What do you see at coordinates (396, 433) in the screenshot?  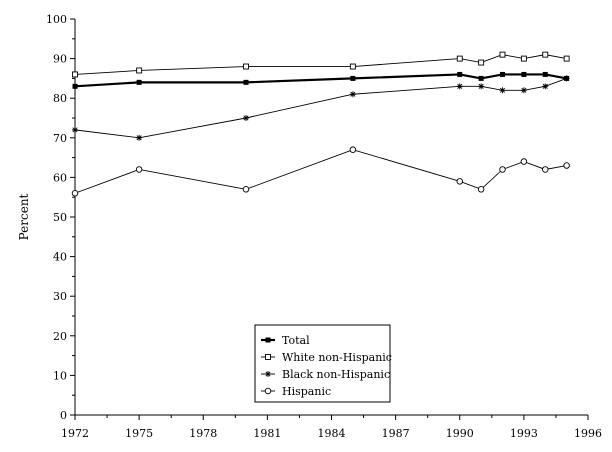 I see `x-tick-label: 1987` at bounding box center [396, 433].